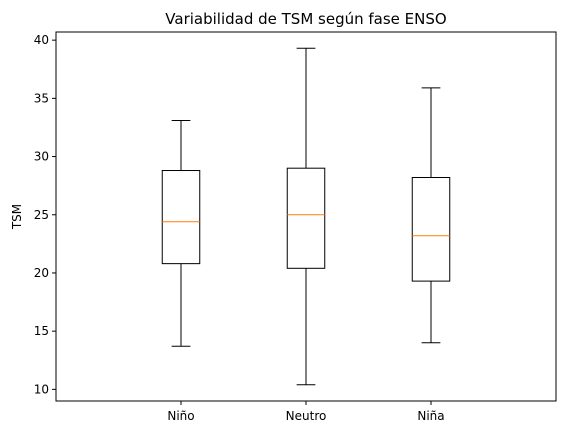 The width and height of the screenshot is (562, 436). I want to click on y-tick-label: 35, so click(41, 98).